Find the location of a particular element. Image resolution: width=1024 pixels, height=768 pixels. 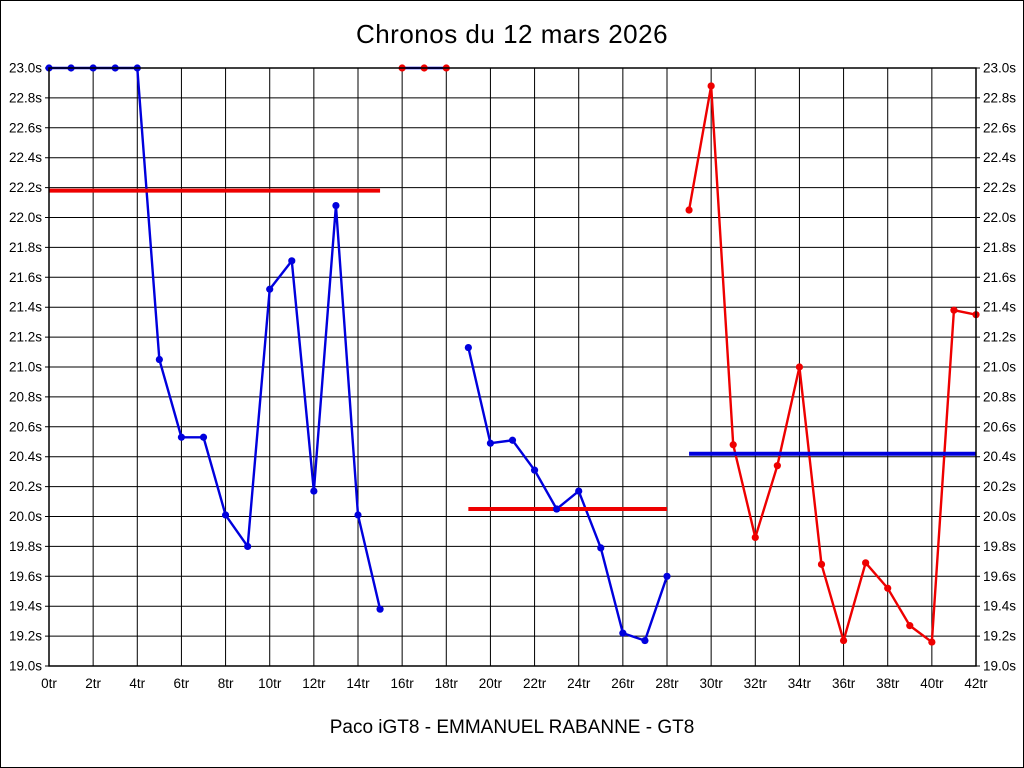

y-tick-right: 21.0s is located at coordinates (999, 367).